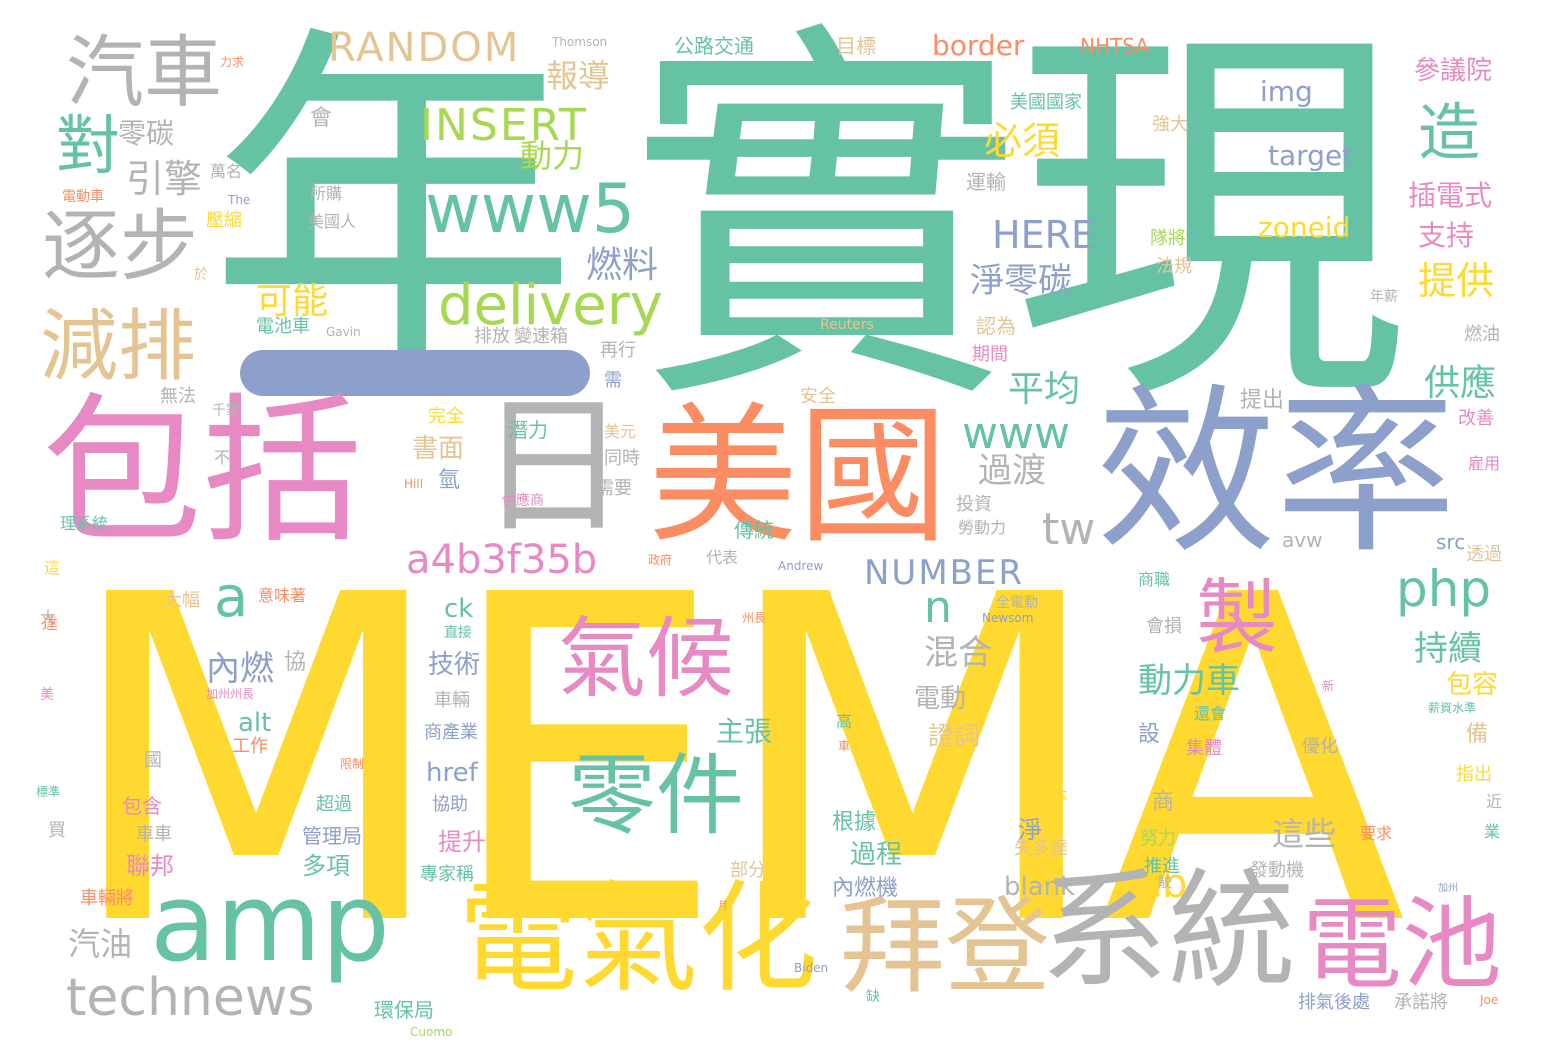  What do you see at coordinates (240, 669) in the screenshot?
I see `cloud-word: 內燃` at bounding box center [240, 669].